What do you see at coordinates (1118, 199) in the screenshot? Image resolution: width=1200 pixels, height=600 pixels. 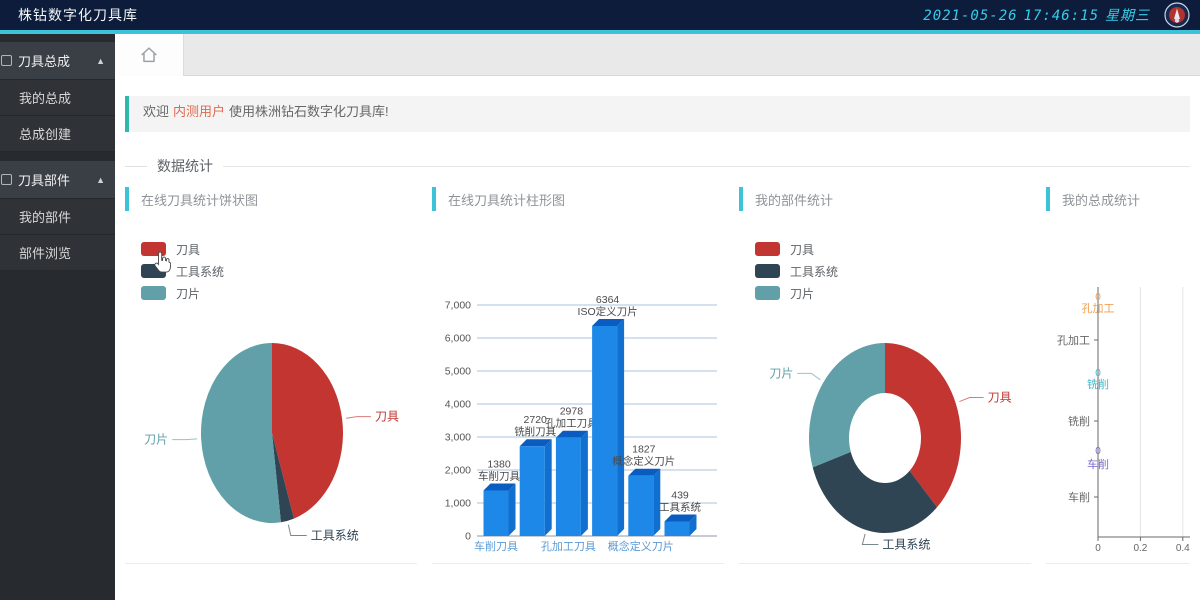 I see `panel-title: 我的总成统计` at bounding box center [1118, 199].